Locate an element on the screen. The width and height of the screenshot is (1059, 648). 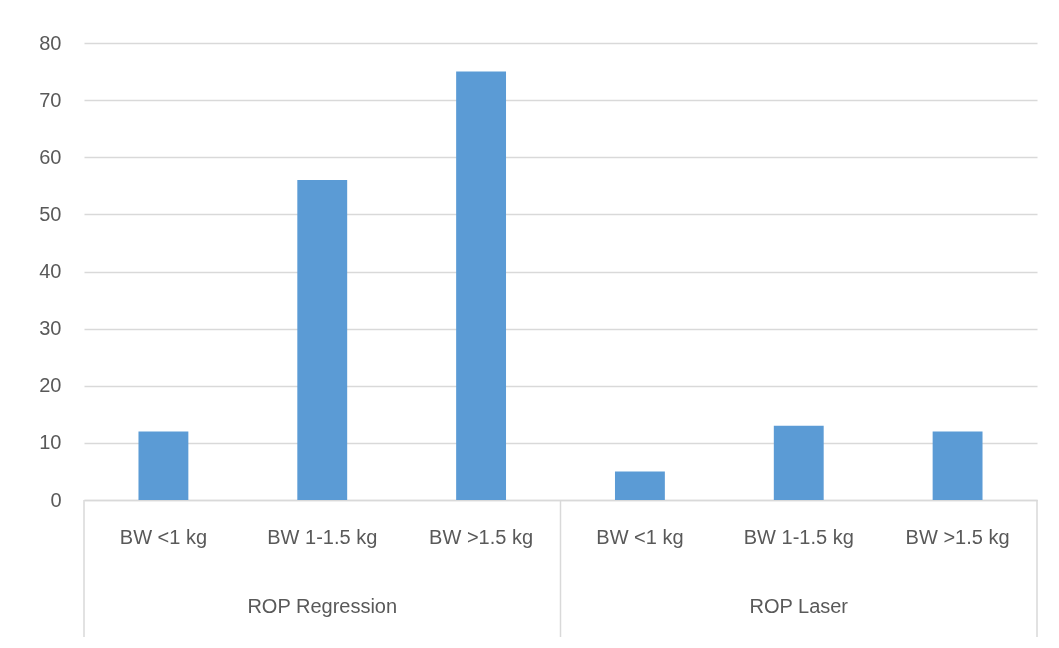
y-tick-label: 50 is located at coordinates (50, 213).